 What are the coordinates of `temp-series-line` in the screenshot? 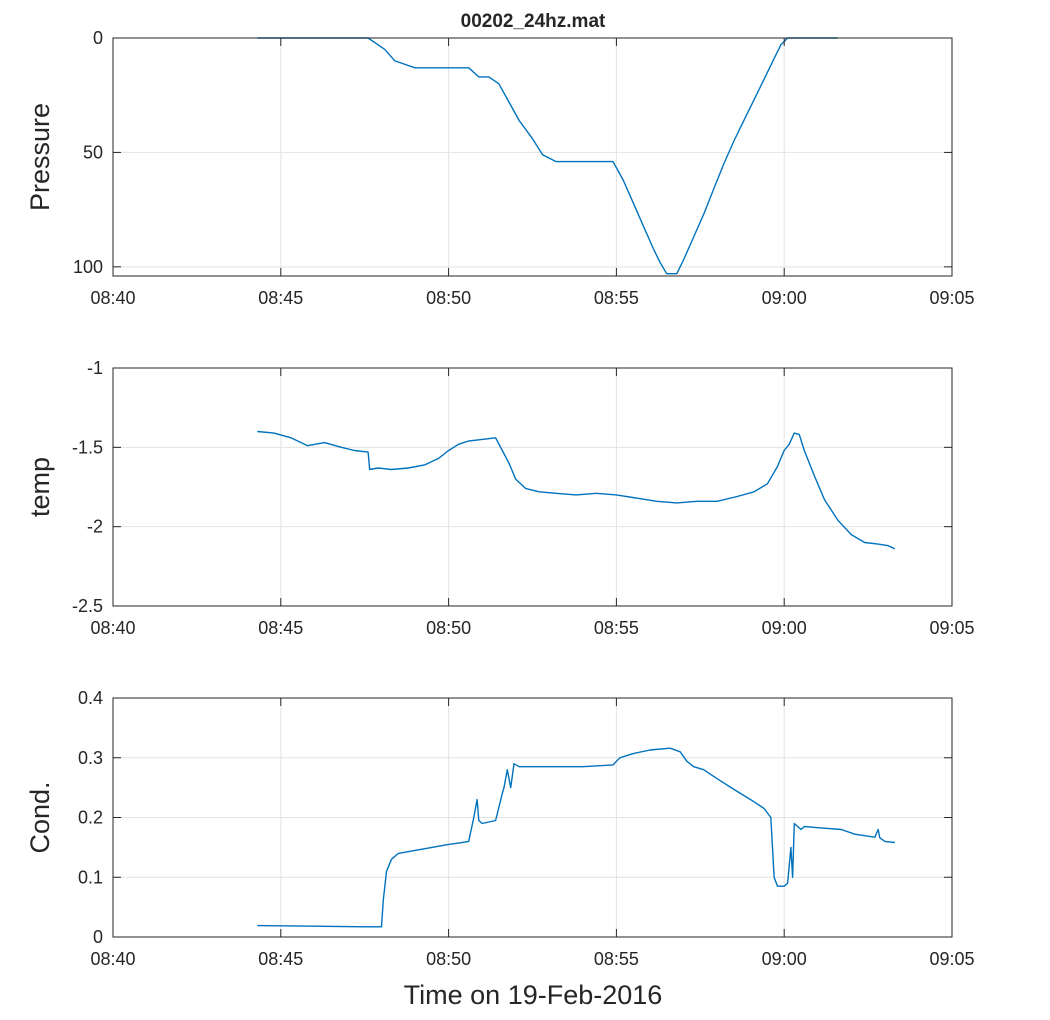 It's located at (576, 490).